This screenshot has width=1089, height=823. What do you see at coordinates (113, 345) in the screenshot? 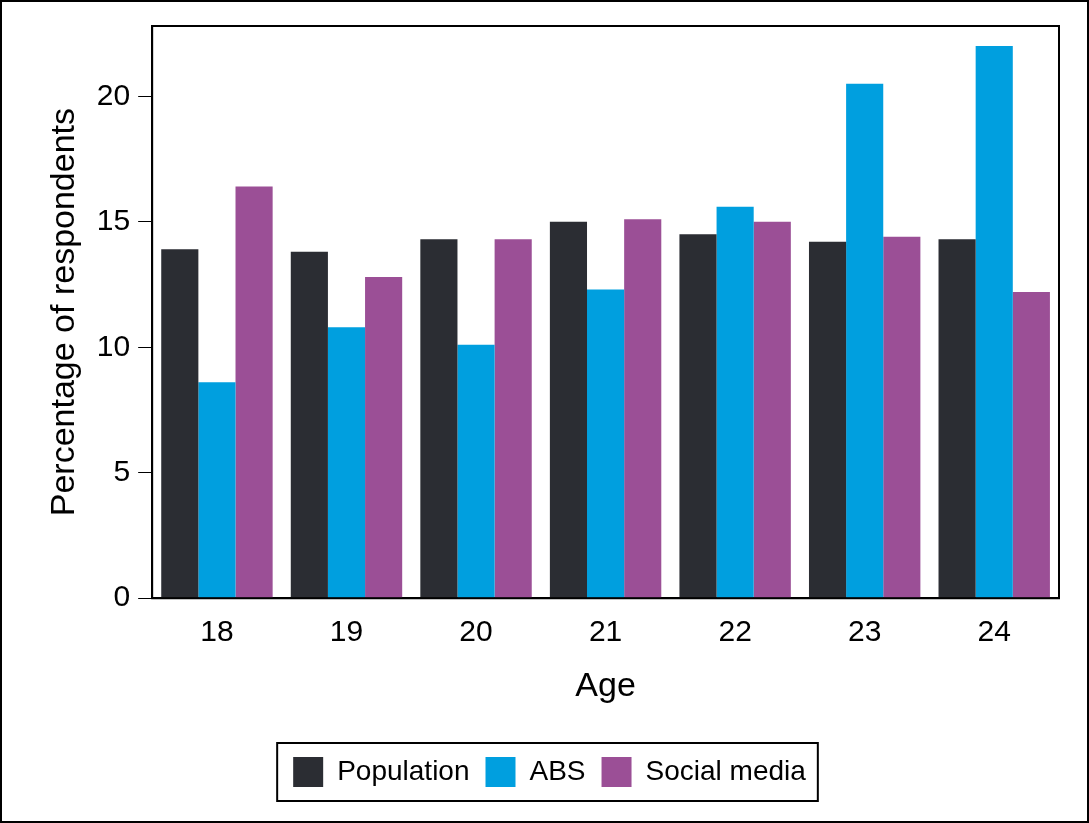
I see `y-tick-label: 10` at bounding box center [113, 345].